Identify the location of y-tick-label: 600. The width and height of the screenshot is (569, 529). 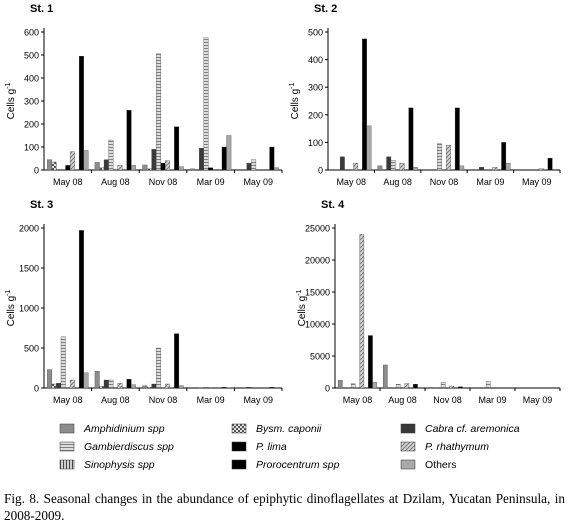
(31, 33).